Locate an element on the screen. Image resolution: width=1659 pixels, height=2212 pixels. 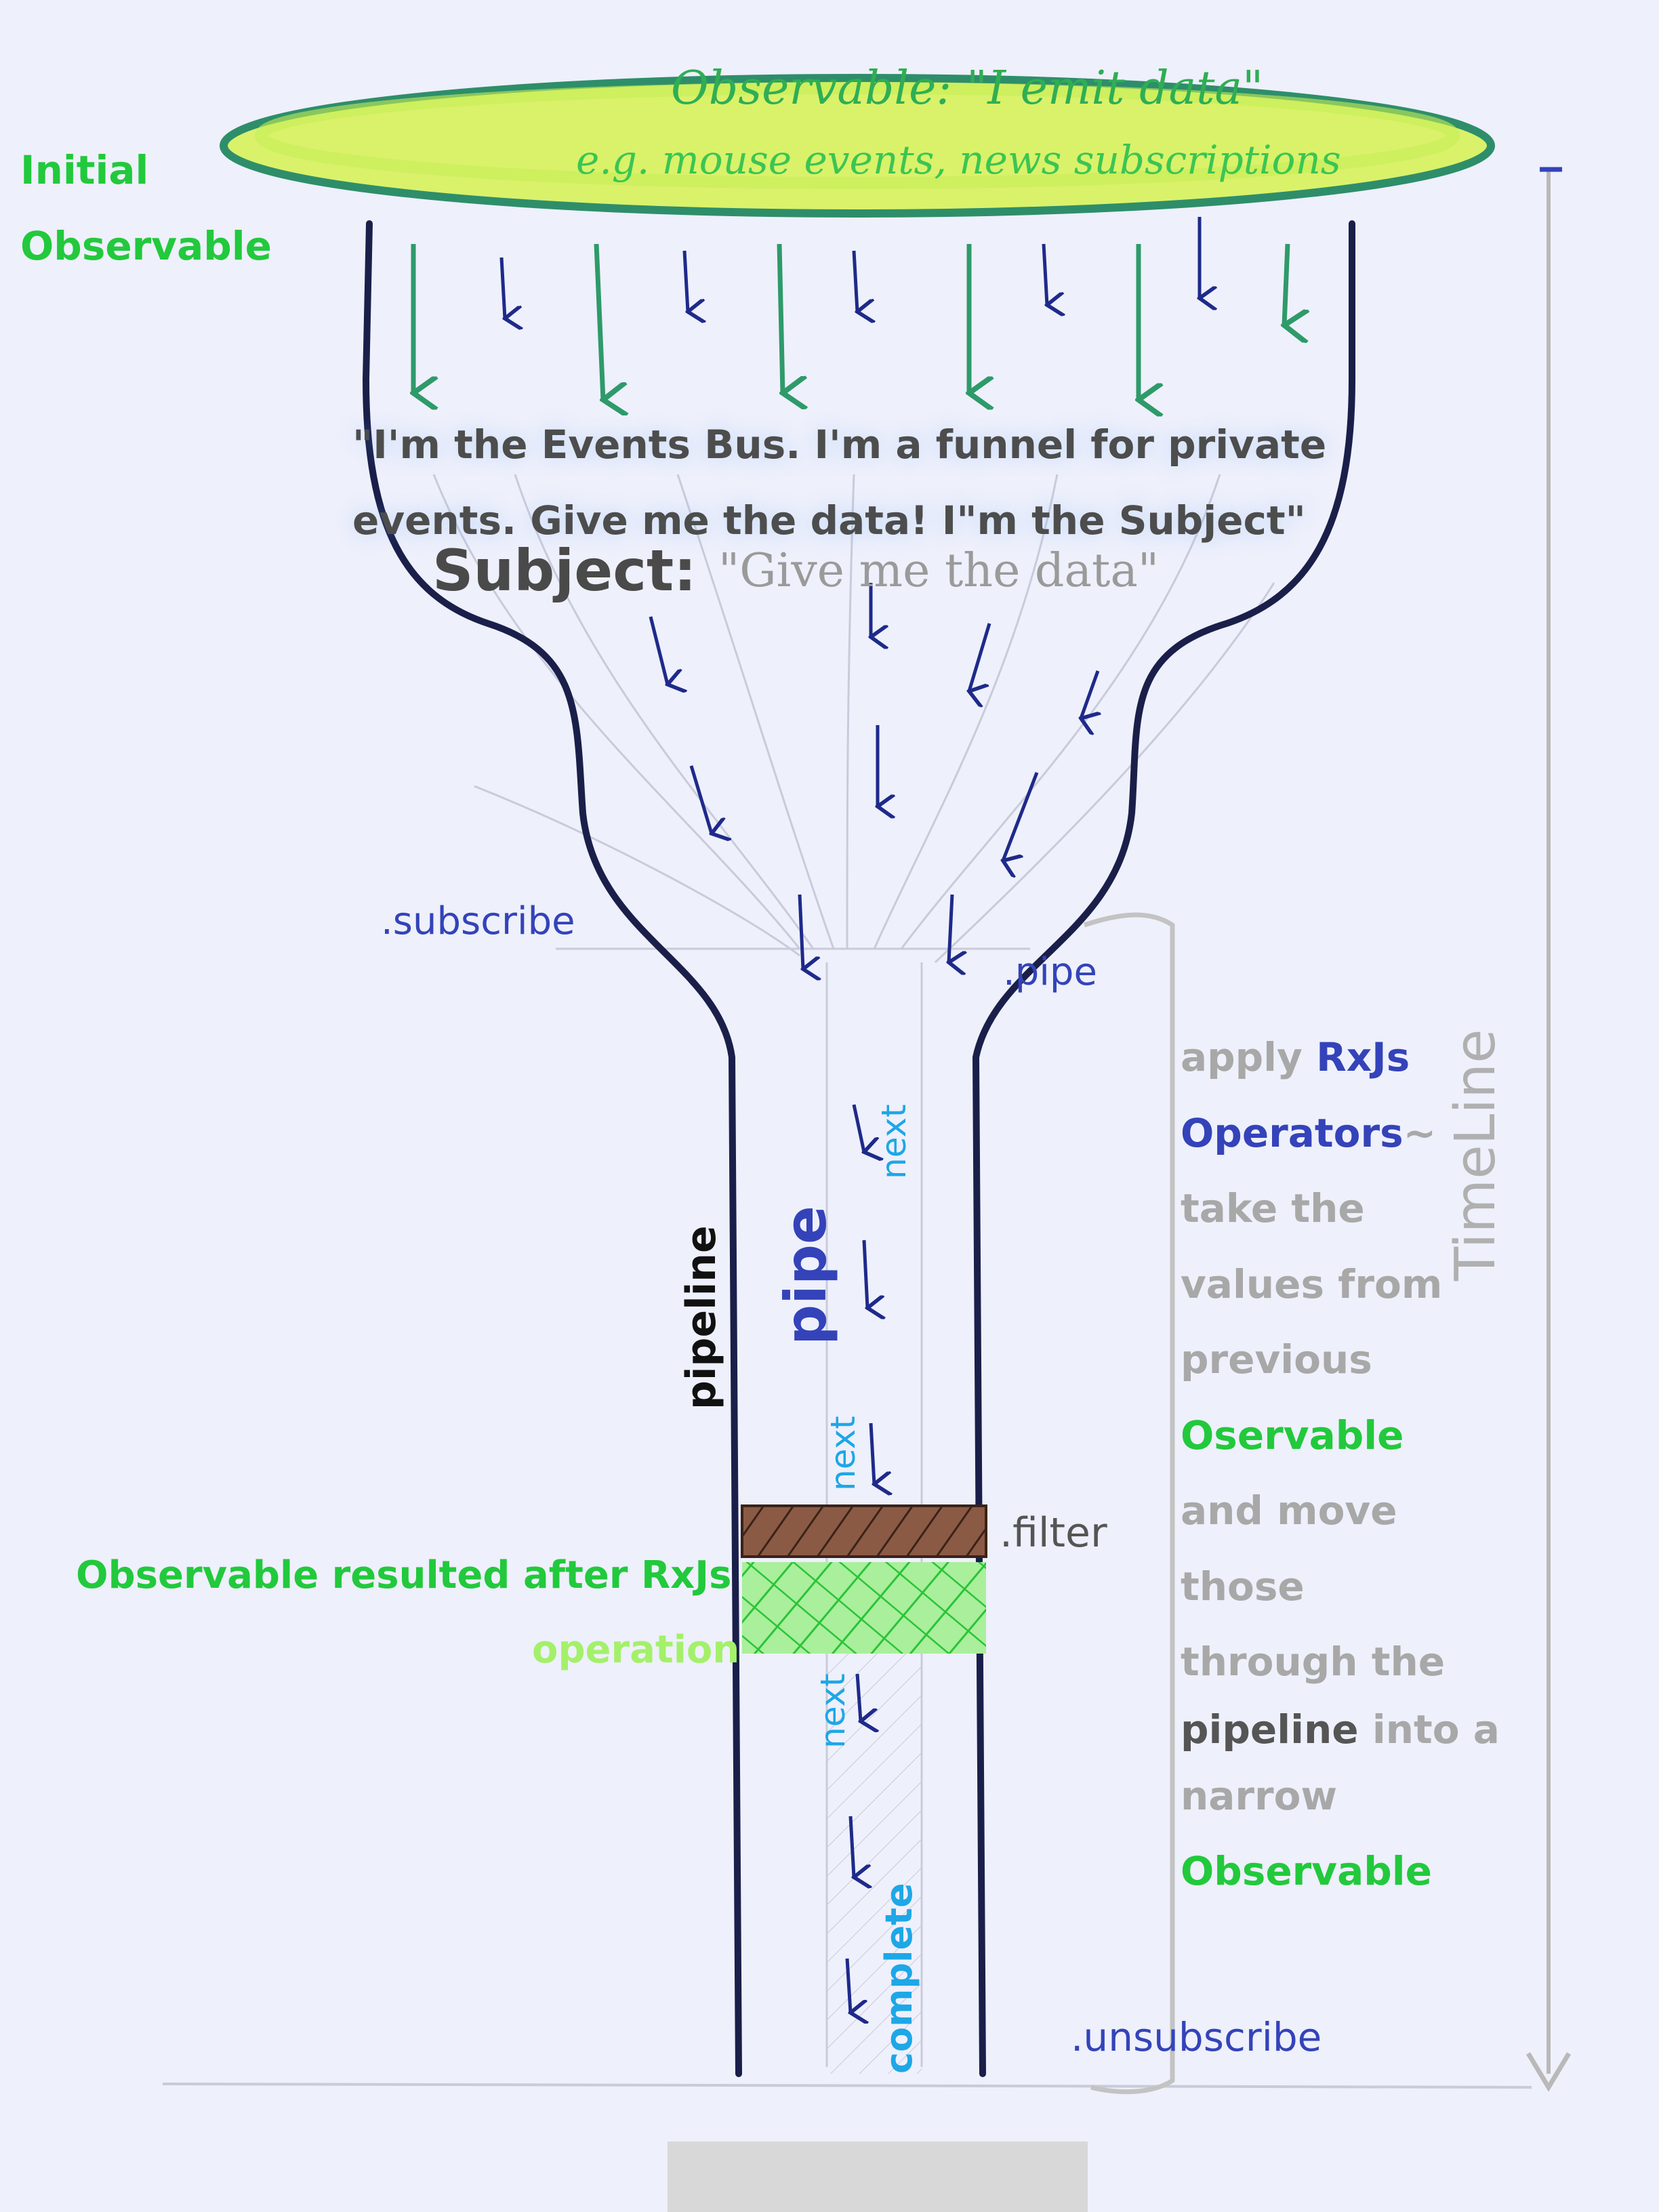
timeline-tilde: ~ is located at coordinates (1420, 1132).